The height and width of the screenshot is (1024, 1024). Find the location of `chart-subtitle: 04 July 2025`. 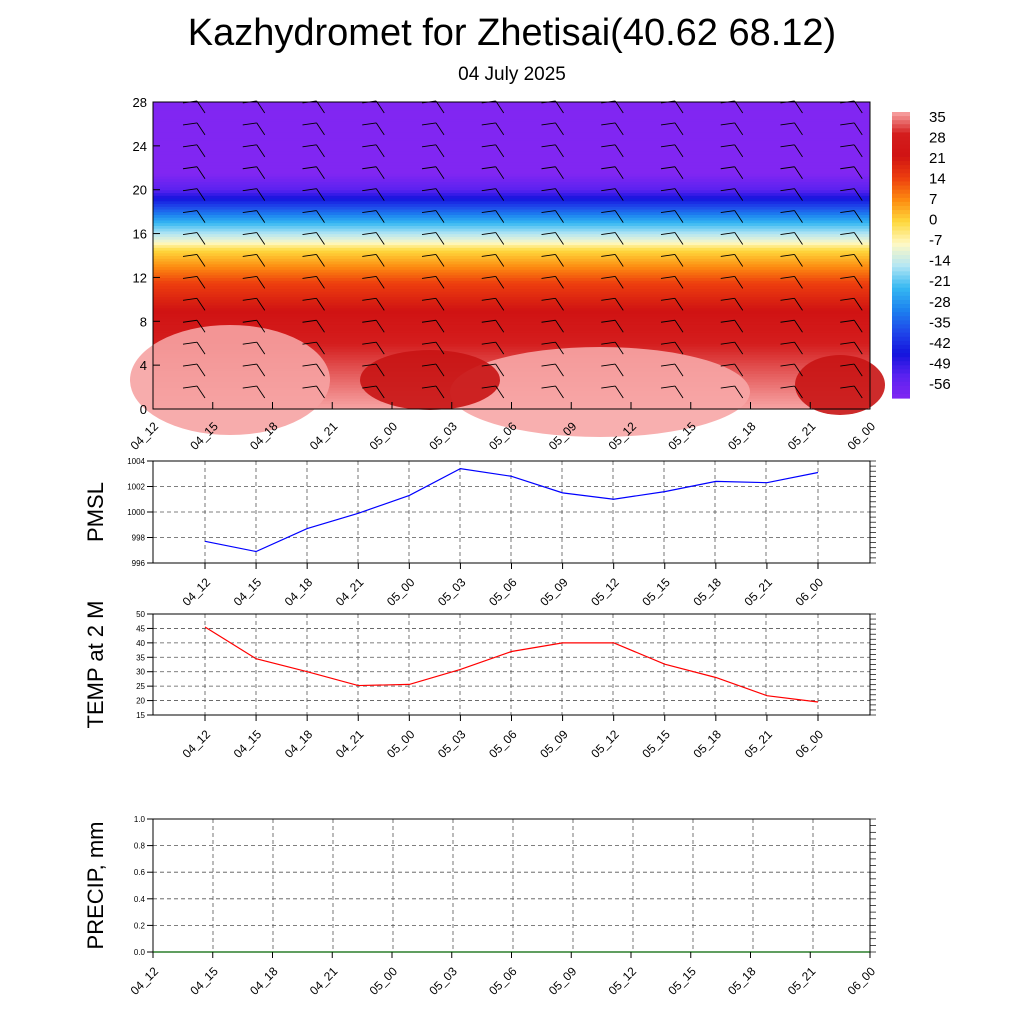

chart-subtitle: 04 July 2025 is located at coordinates (512, 74).